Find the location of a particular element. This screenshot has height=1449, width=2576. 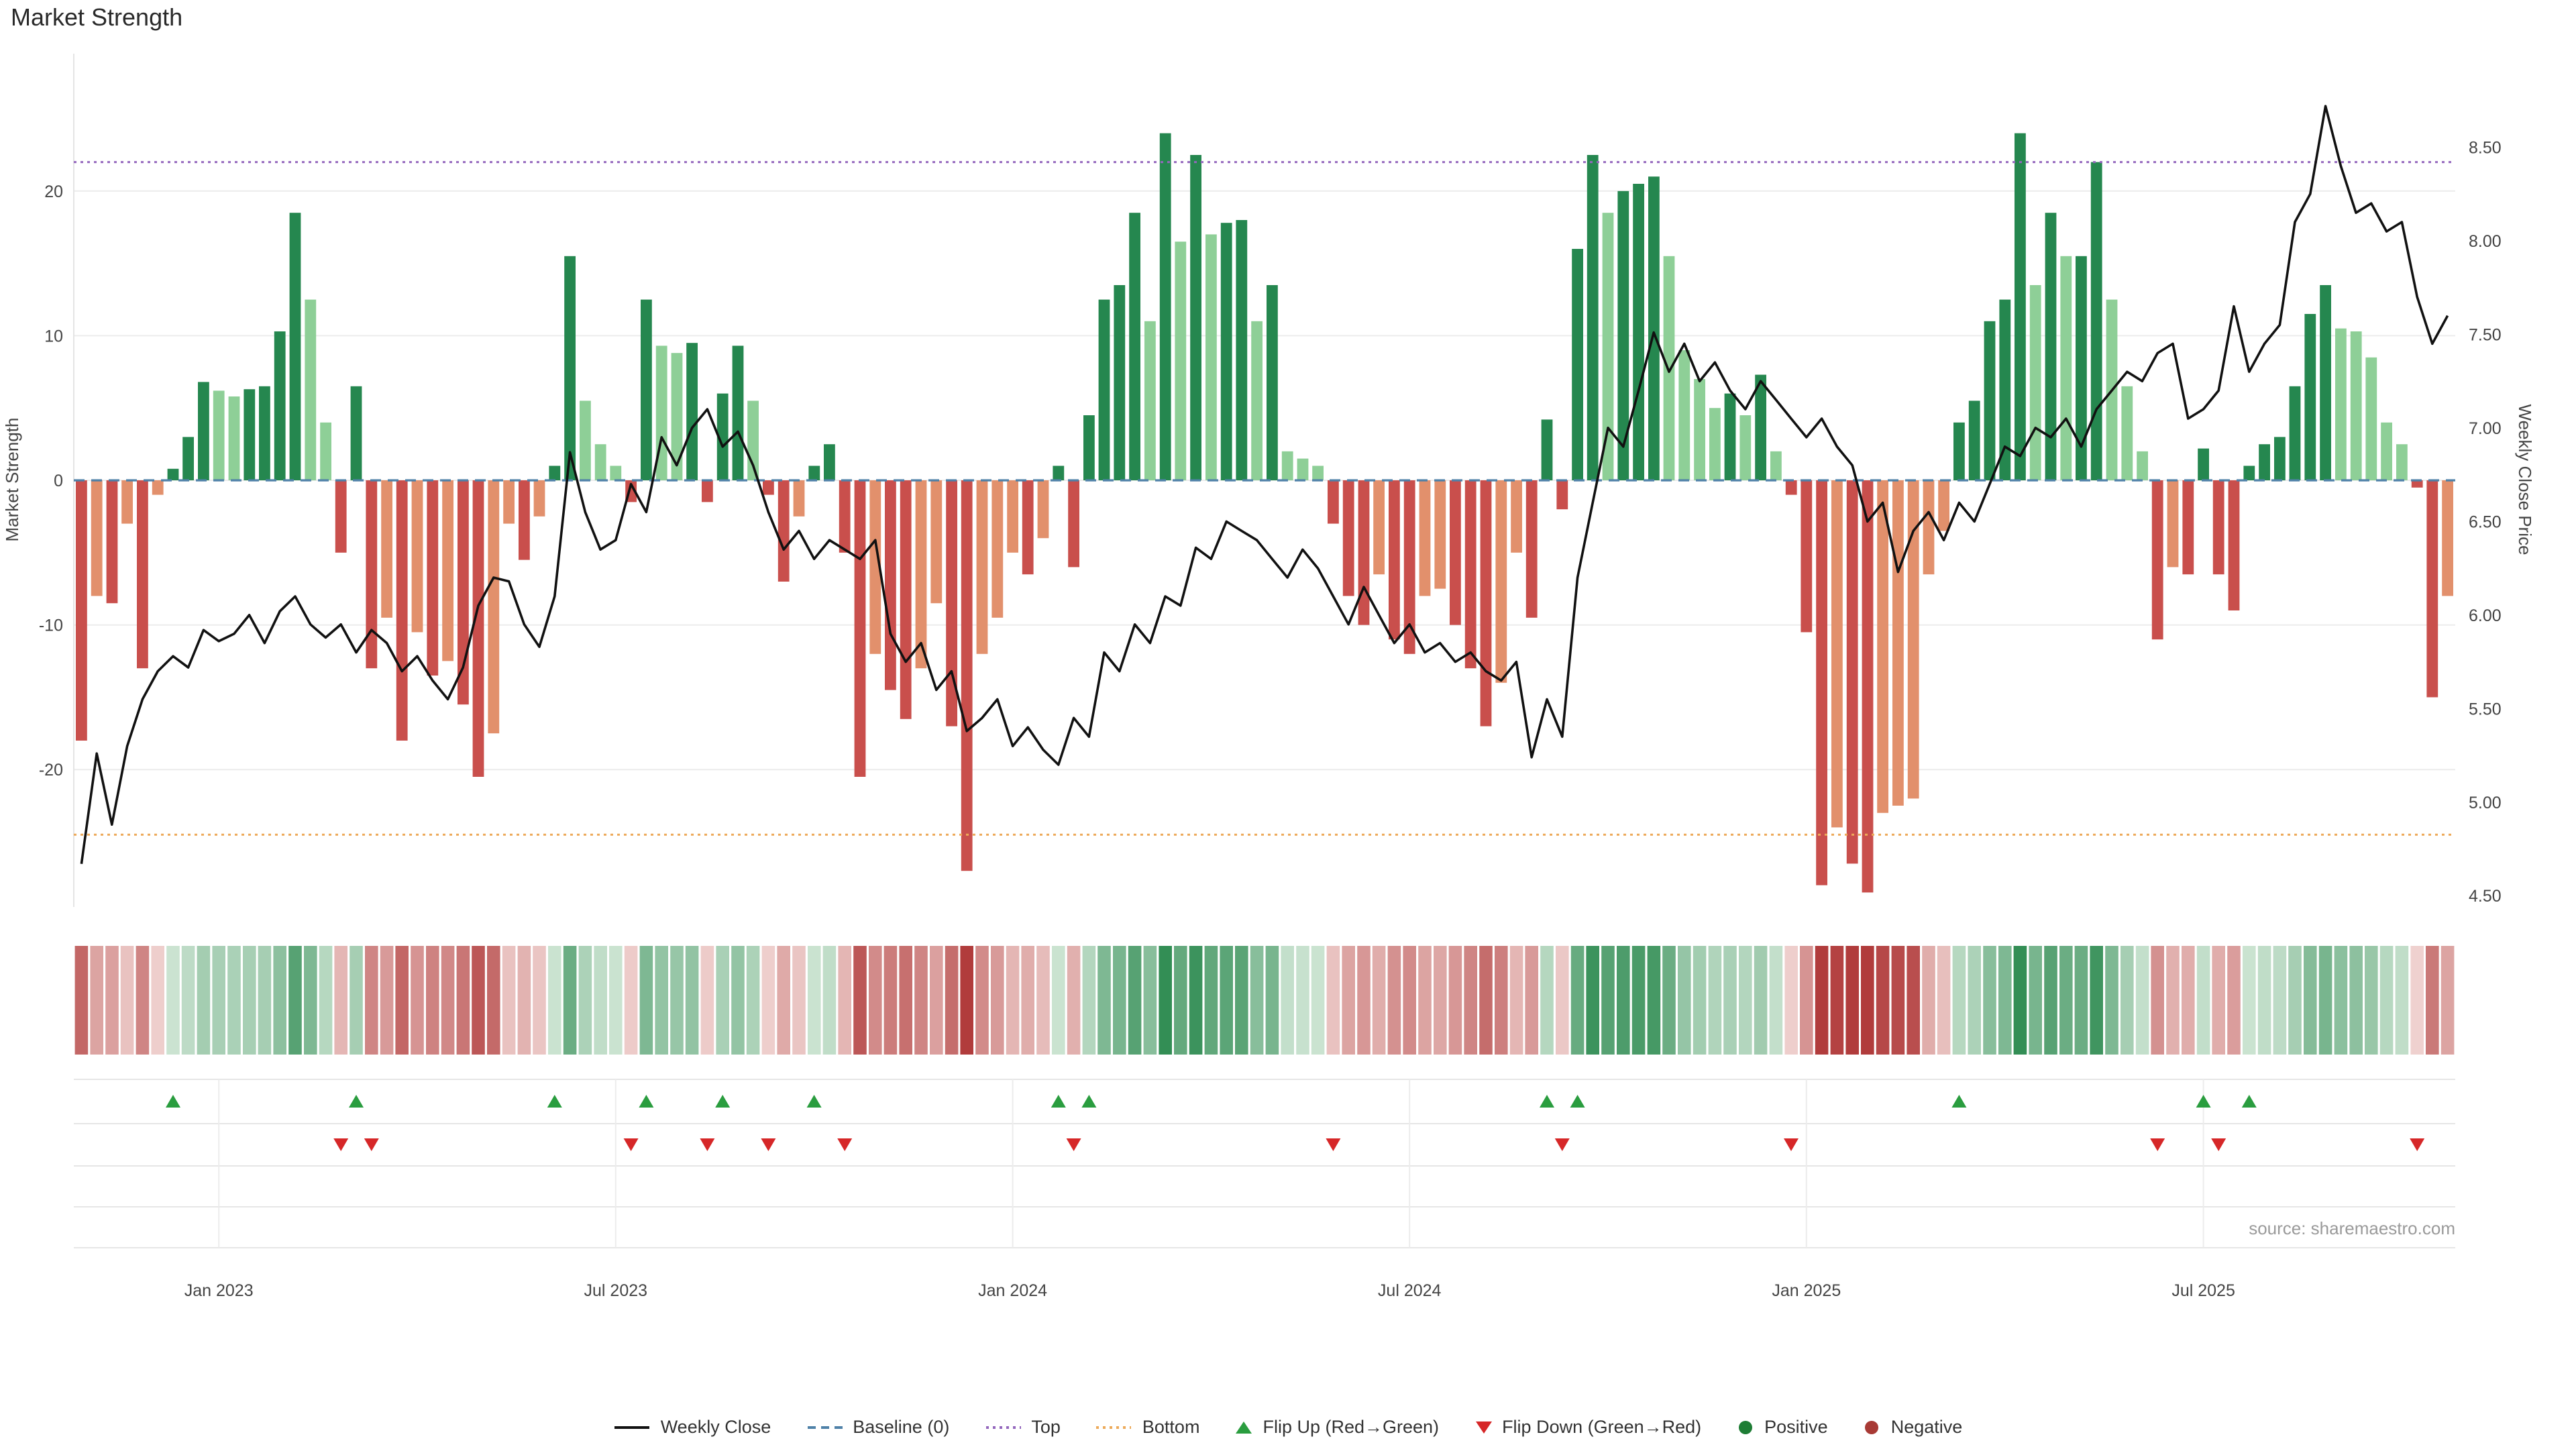

legend-item-top: Top is located at coordinates (1022, 1427).